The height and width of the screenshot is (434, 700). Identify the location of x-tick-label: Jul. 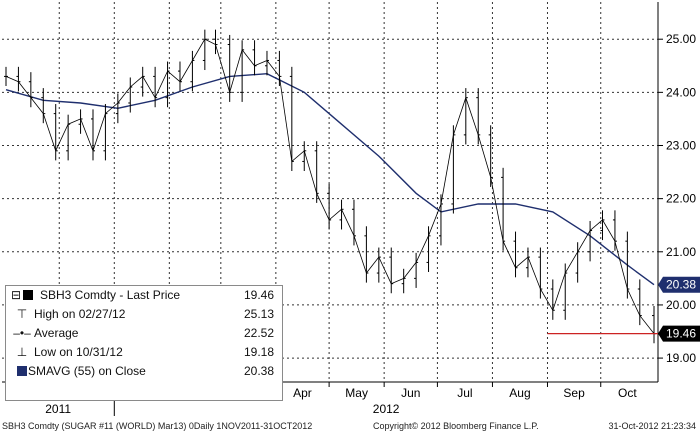
(464, 393).